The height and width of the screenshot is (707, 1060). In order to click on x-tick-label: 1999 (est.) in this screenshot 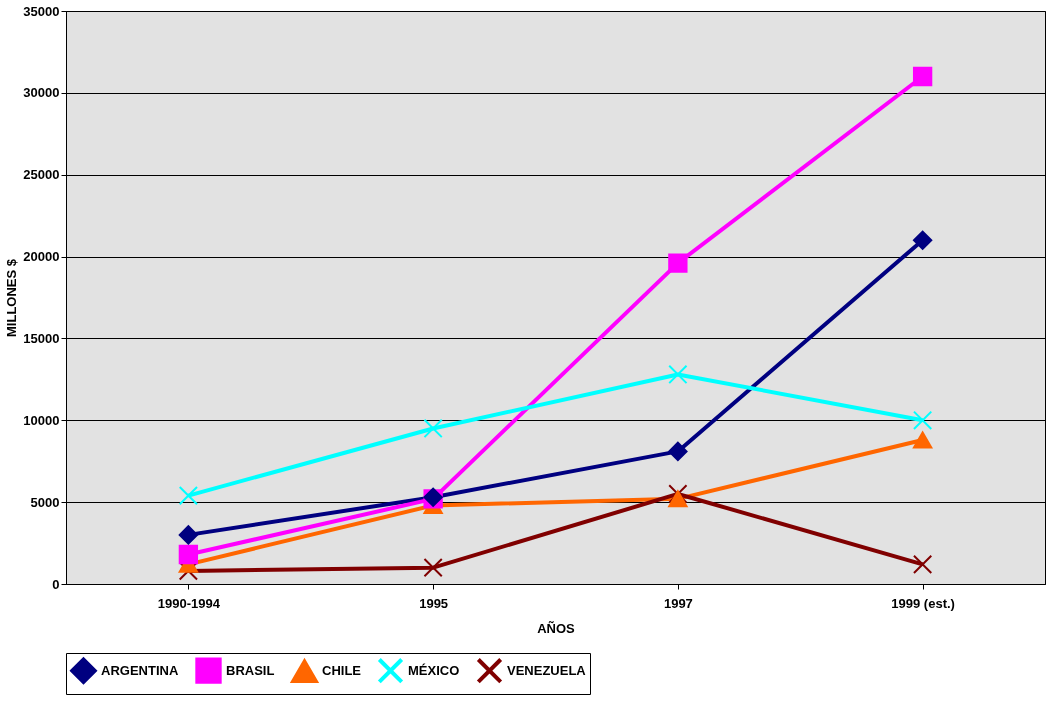, I will do `click(923, 603)`.